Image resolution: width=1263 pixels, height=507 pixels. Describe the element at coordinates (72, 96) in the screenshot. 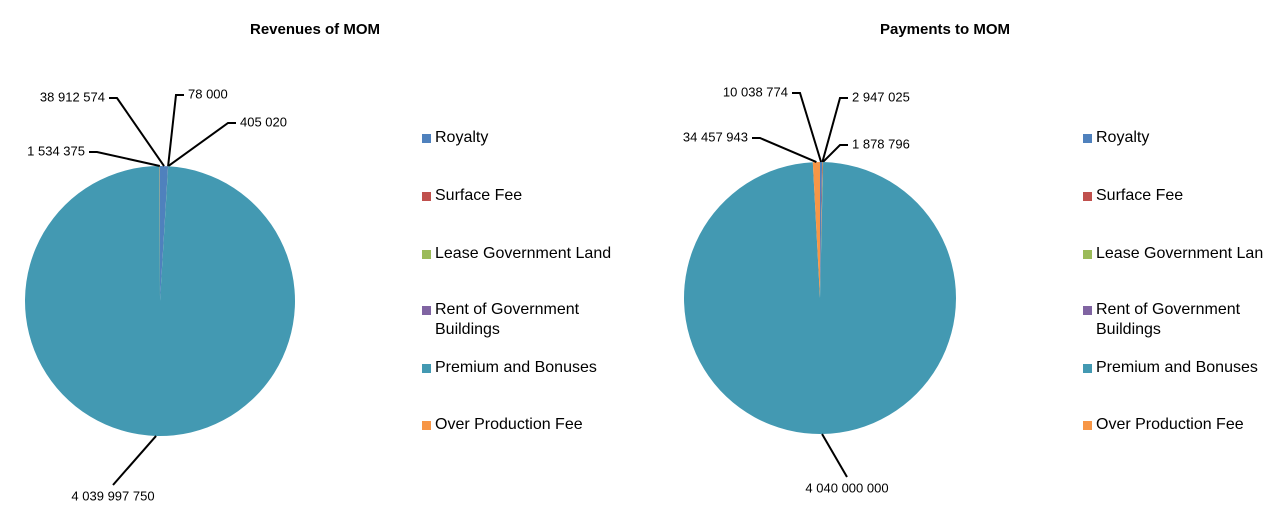

I see `data-label: 38 912 574` at that location.